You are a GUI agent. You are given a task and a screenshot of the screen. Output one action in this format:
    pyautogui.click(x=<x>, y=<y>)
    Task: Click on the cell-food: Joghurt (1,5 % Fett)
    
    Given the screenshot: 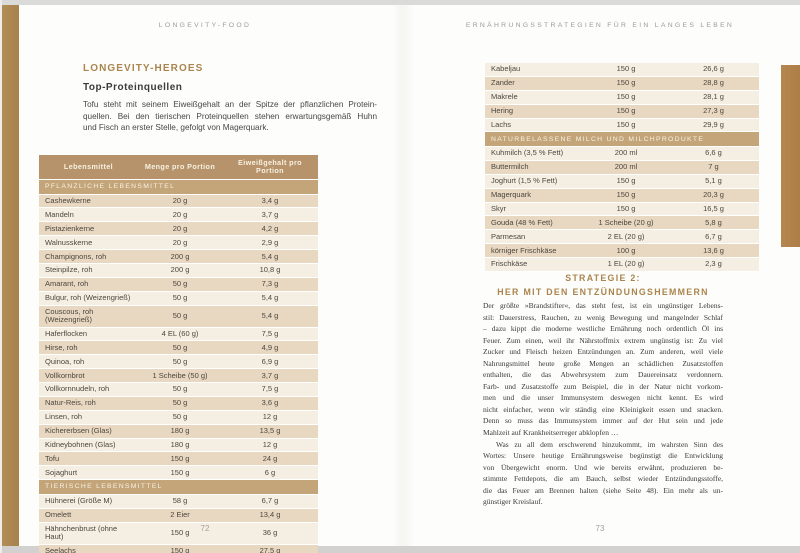 What is the action you would take?
    pyautogui.click(x=534, y=181)
    